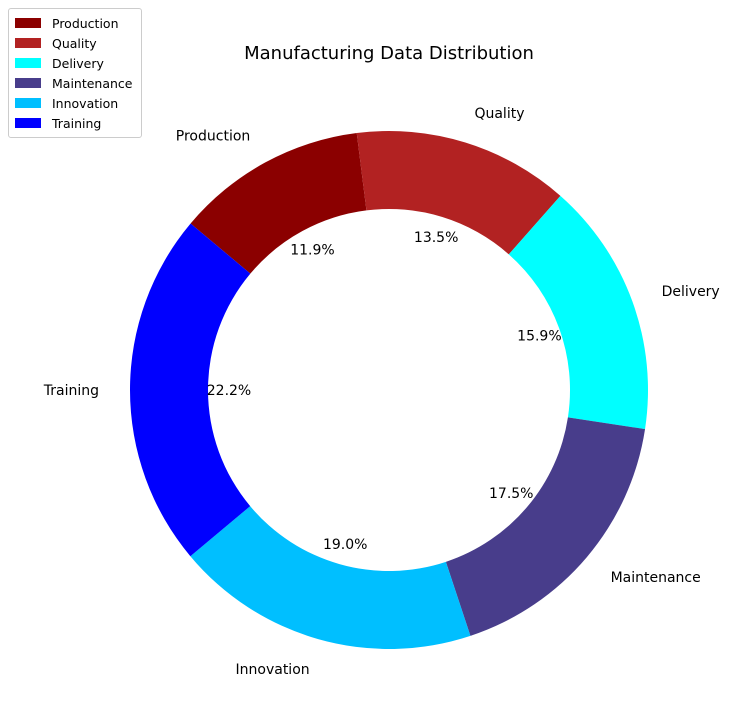  Describe the element at coordinates (389, 53) in the screenshot. I see `chart-title: Manufacturing Data Distribution` at that location.